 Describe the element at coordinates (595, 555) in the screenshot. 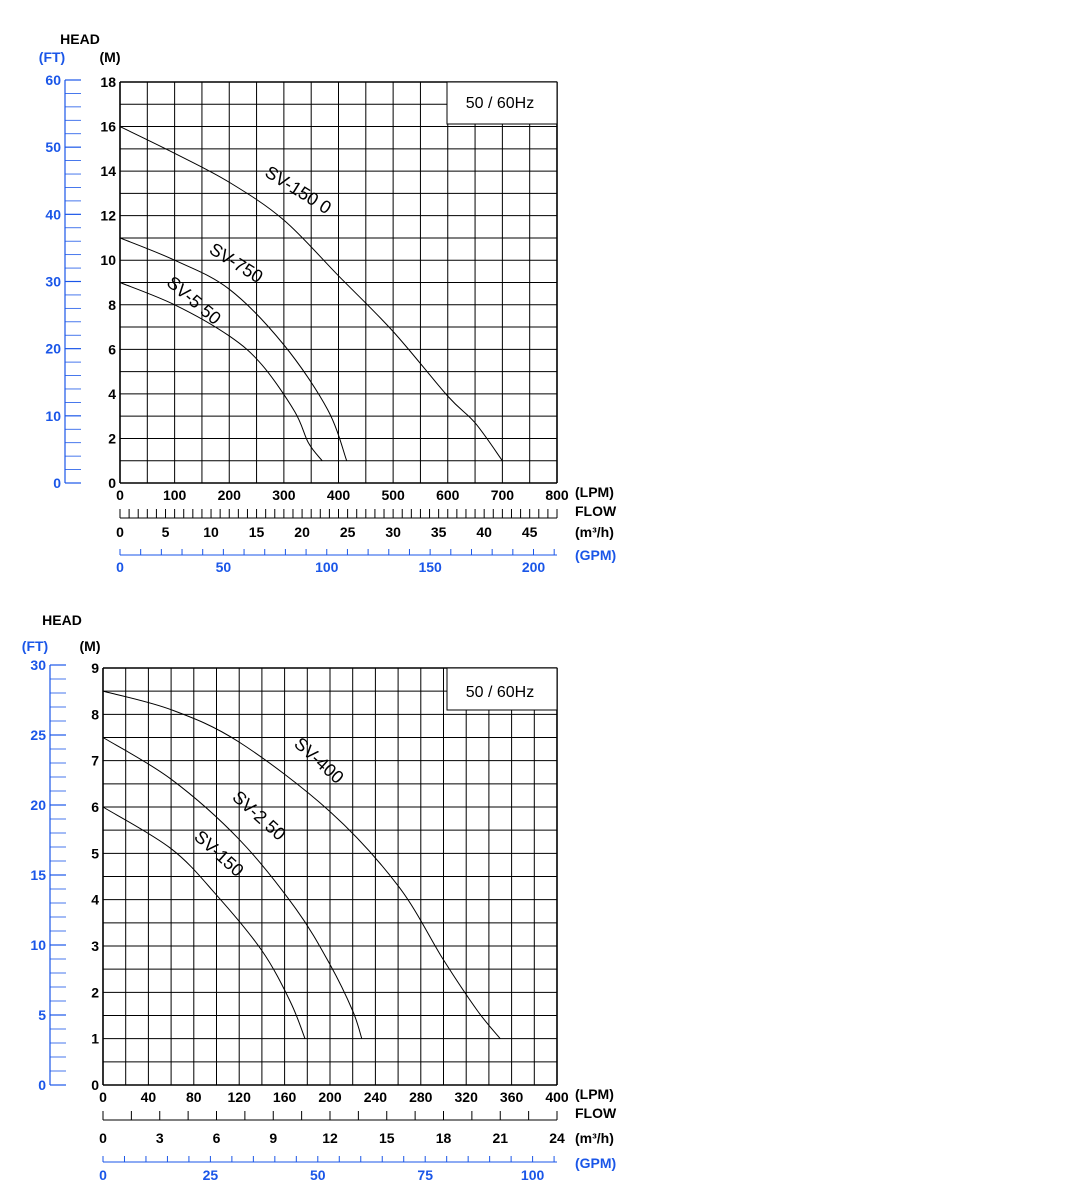

I see `chart1-gpm-unit: (GPM)` at that location.